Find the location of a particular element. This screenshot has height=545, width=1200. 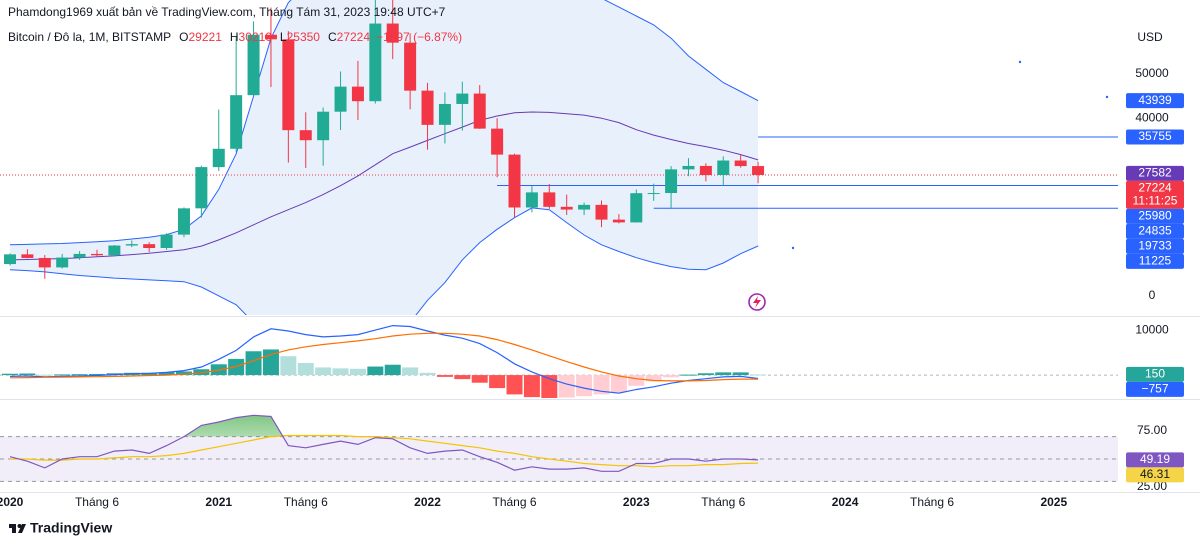

y-tick-label: 0 is located at coordinates (1152, 295).